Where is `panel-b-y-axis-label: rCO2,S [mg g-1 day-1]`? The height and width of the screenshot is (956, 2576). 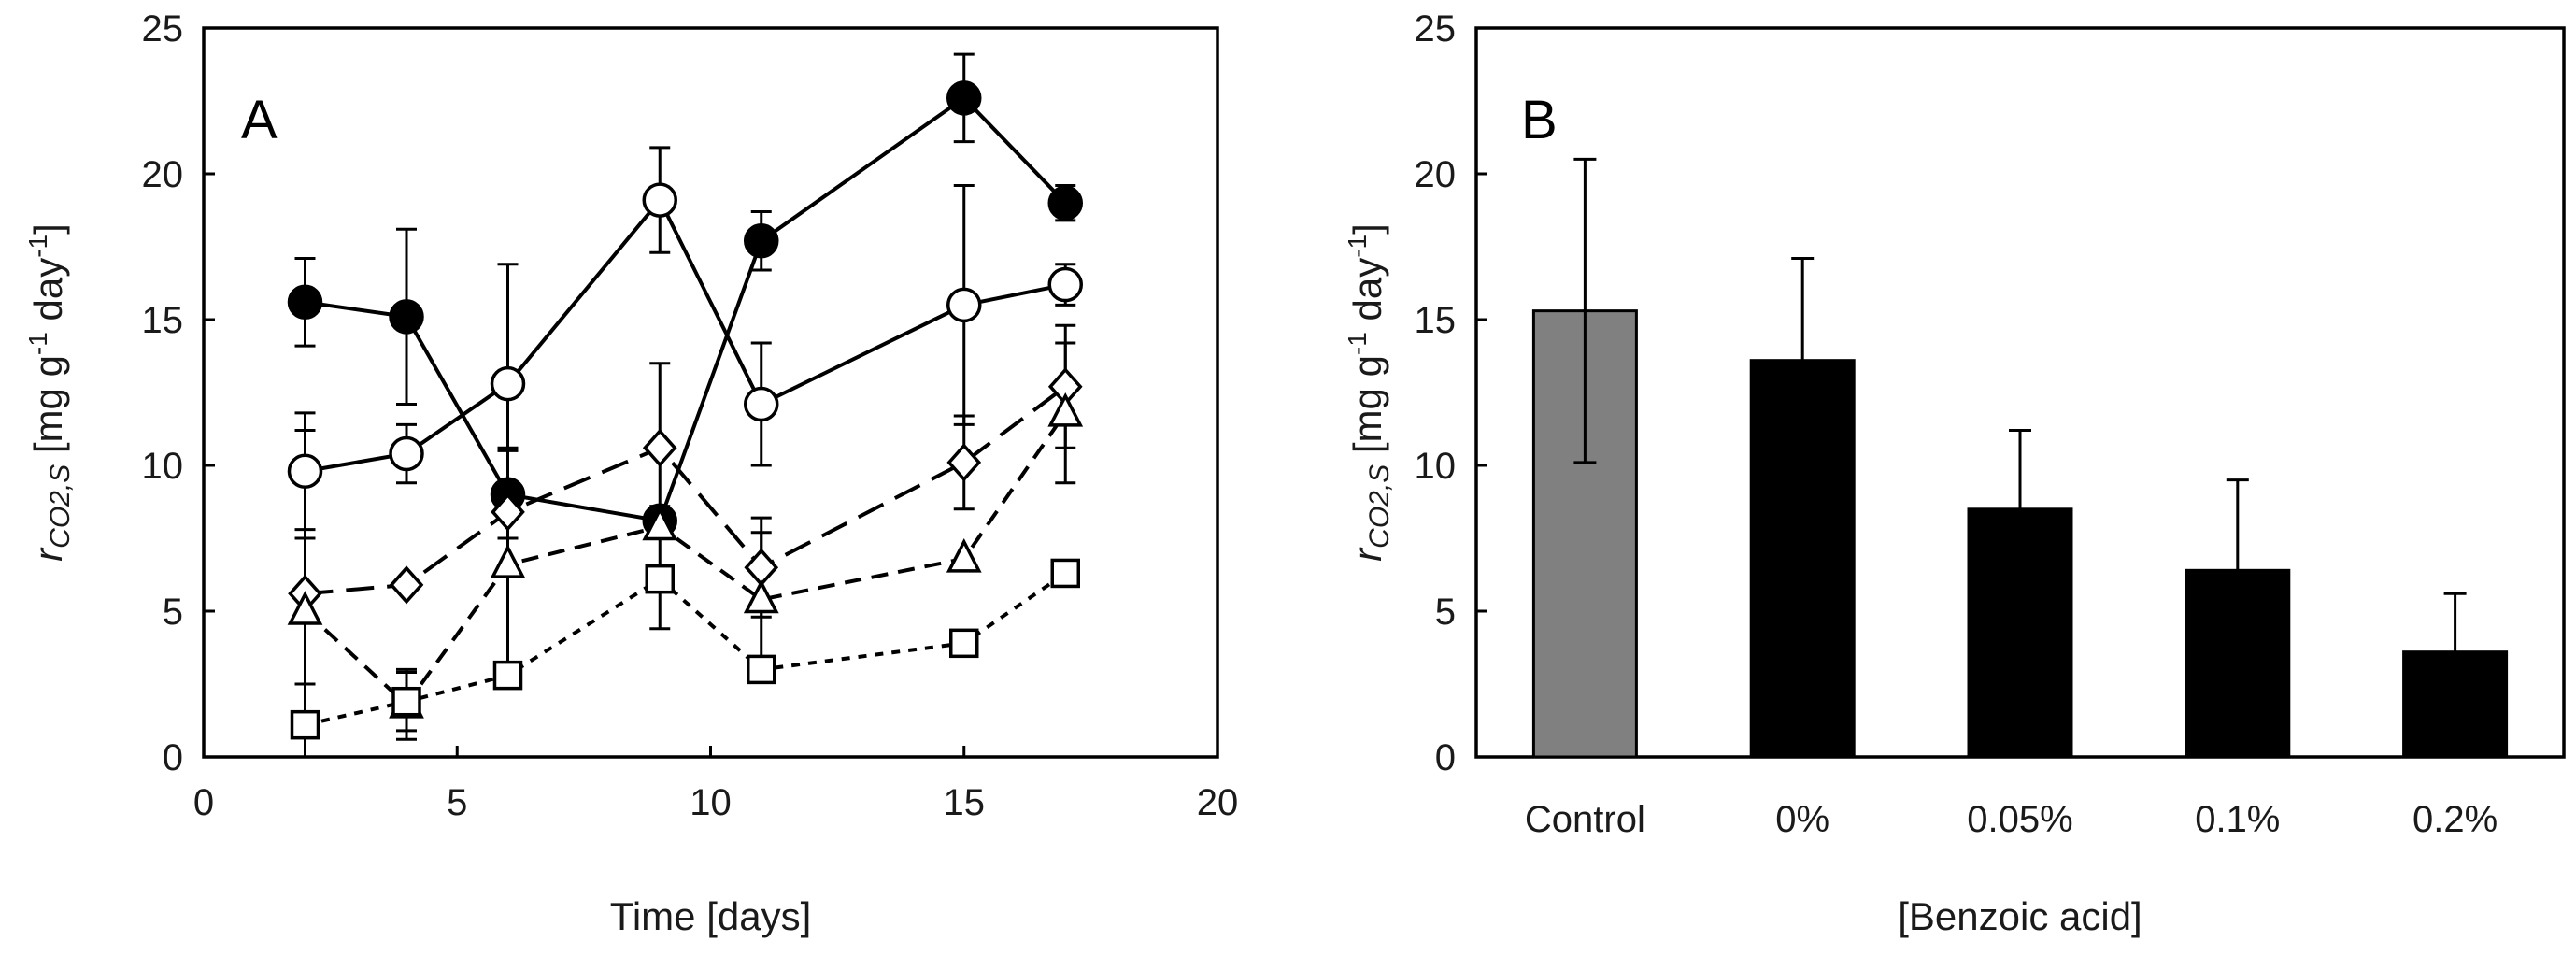 panel-b-y-axis-label: rCO2,S [mg g-1 day-1] is located at coordinates (1369, 392).